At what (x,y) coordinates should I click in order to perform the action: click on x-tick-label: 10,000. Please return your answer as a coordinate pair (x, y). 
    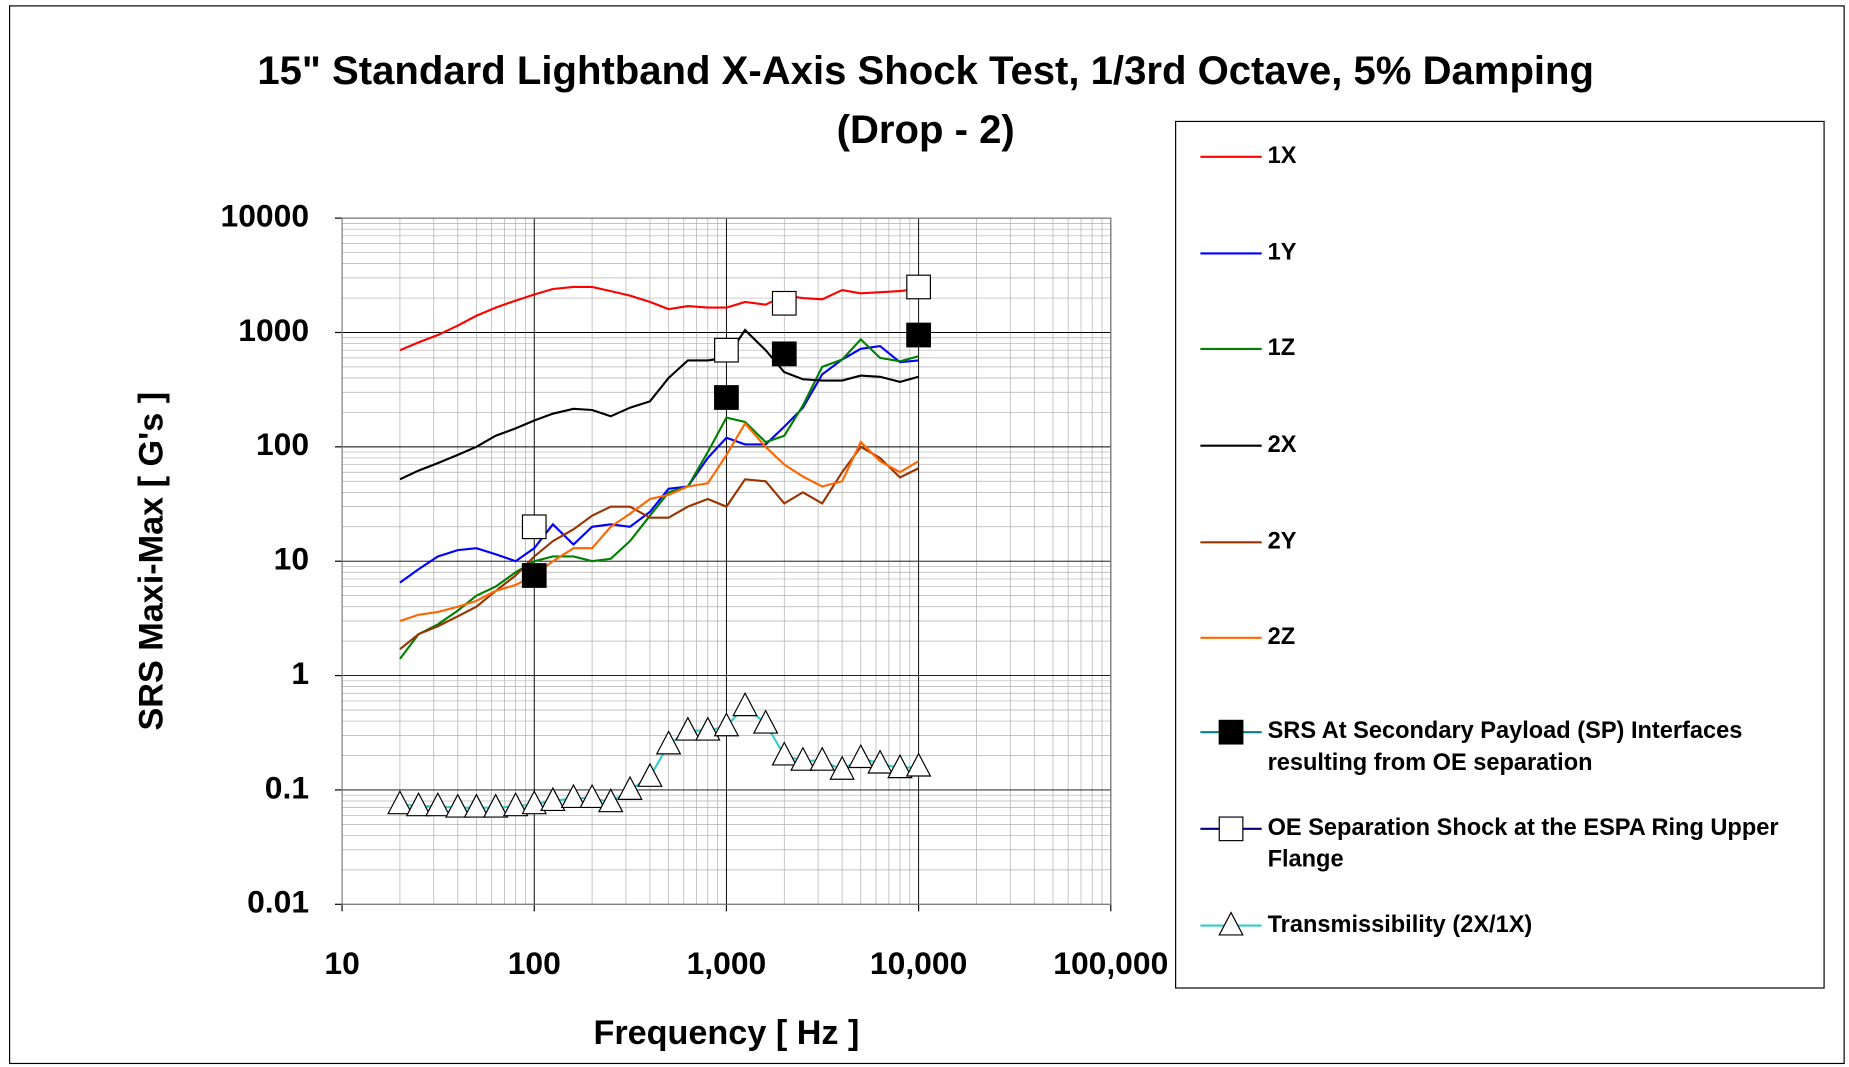
    Looking at the image, I should click on (918, 963).